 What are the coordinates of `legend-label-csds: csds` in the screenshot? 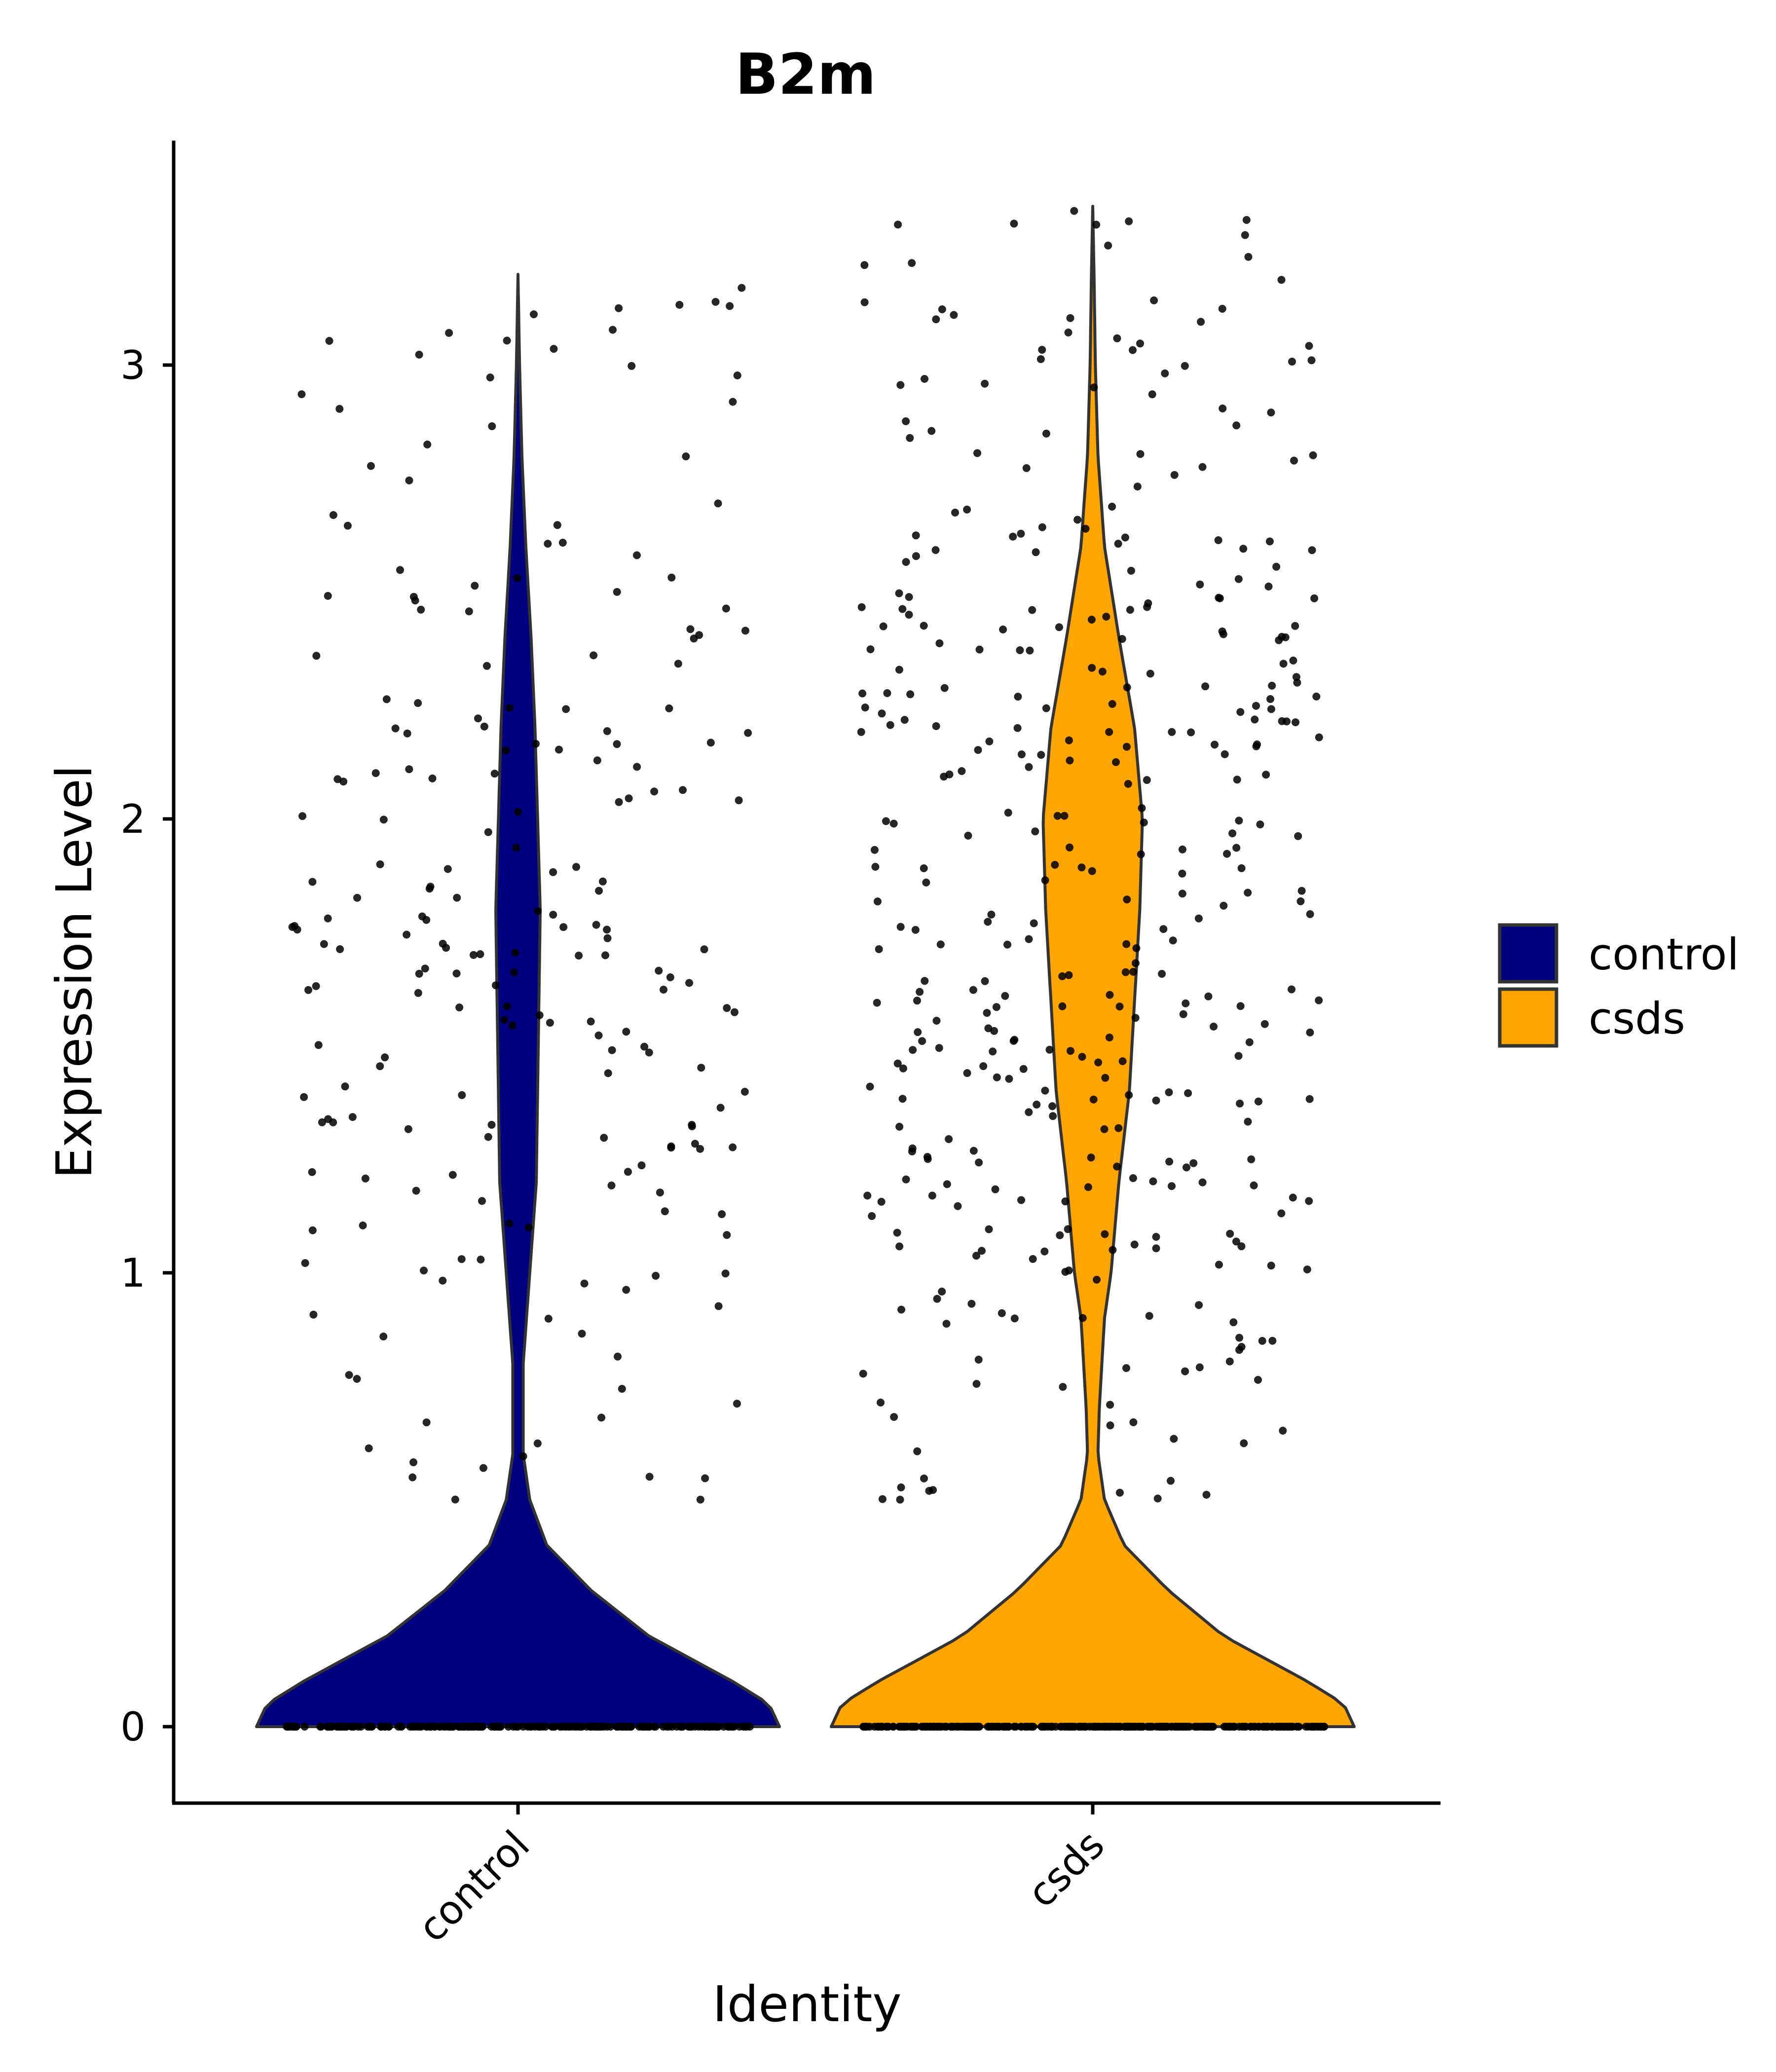 It's located at (1637, 1018).